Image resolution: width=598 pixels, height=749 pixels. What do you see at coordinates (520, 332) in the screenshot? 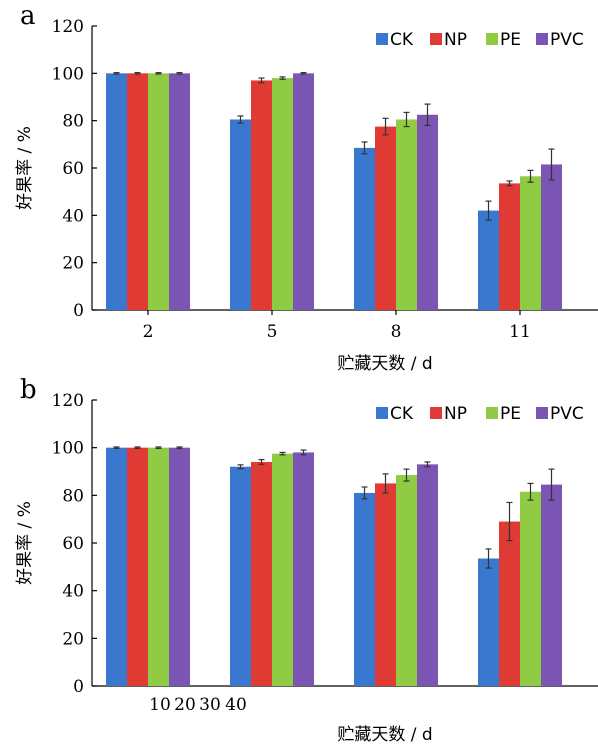
I see `x-tick-label: 11` at bounding box center [520, 332].